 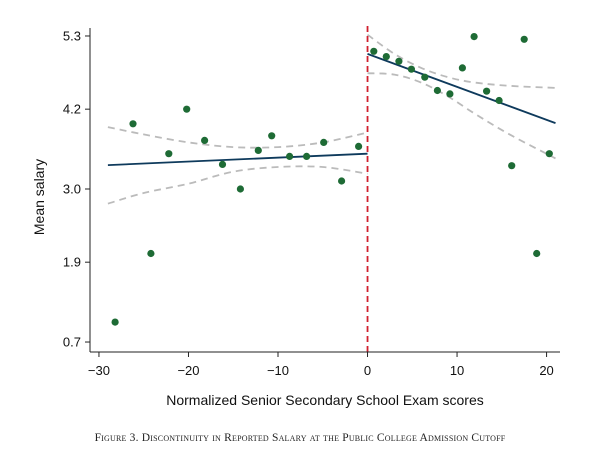 I want to click on fit-line-left, so click(x=237, y=159).